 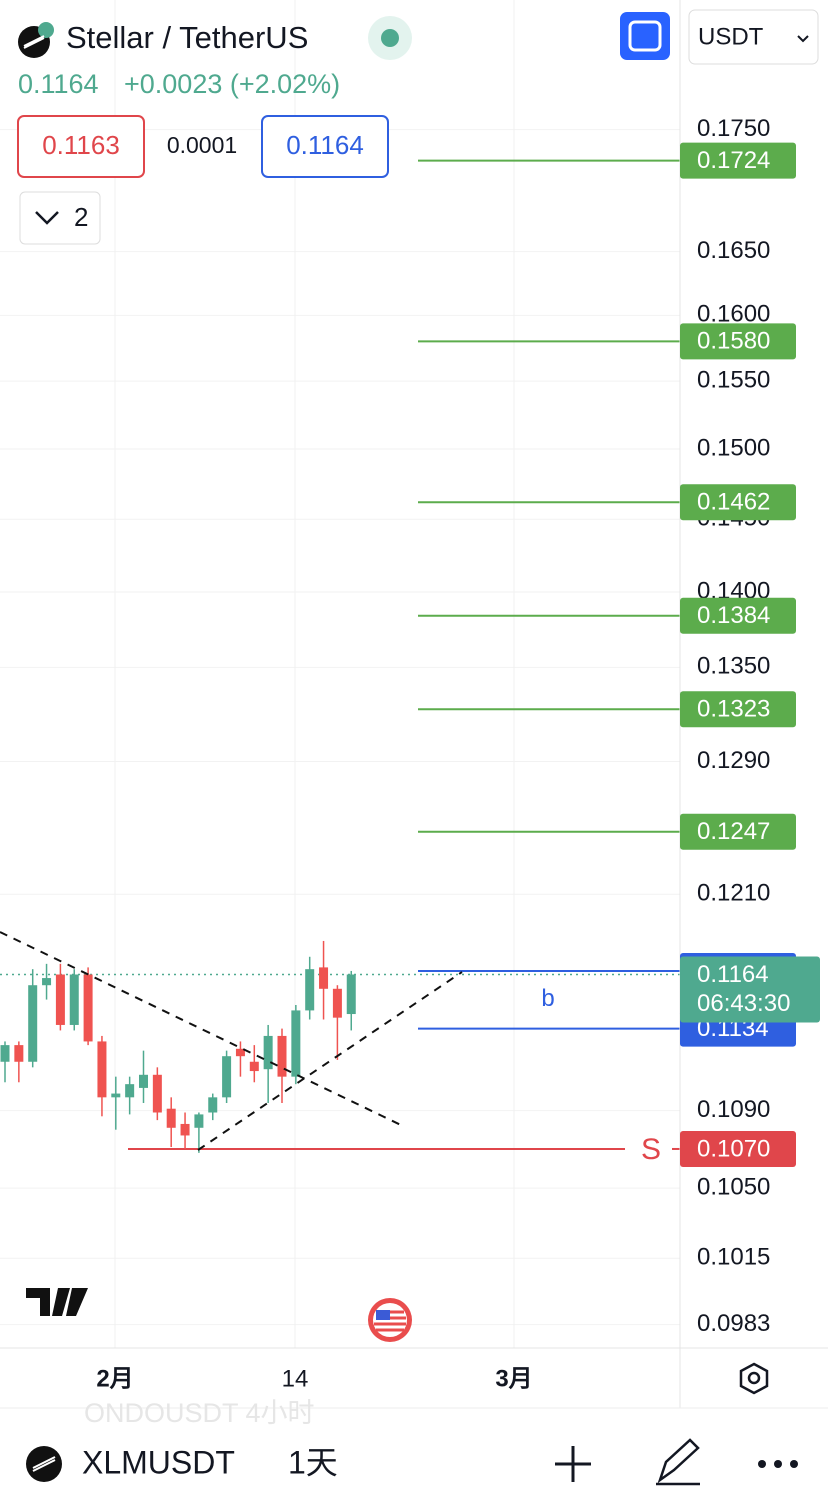 What do you see at coordinates (295, 1378) in the screenshot?
I see `x-tick-label: 14` at bounding box center [295, 1378].